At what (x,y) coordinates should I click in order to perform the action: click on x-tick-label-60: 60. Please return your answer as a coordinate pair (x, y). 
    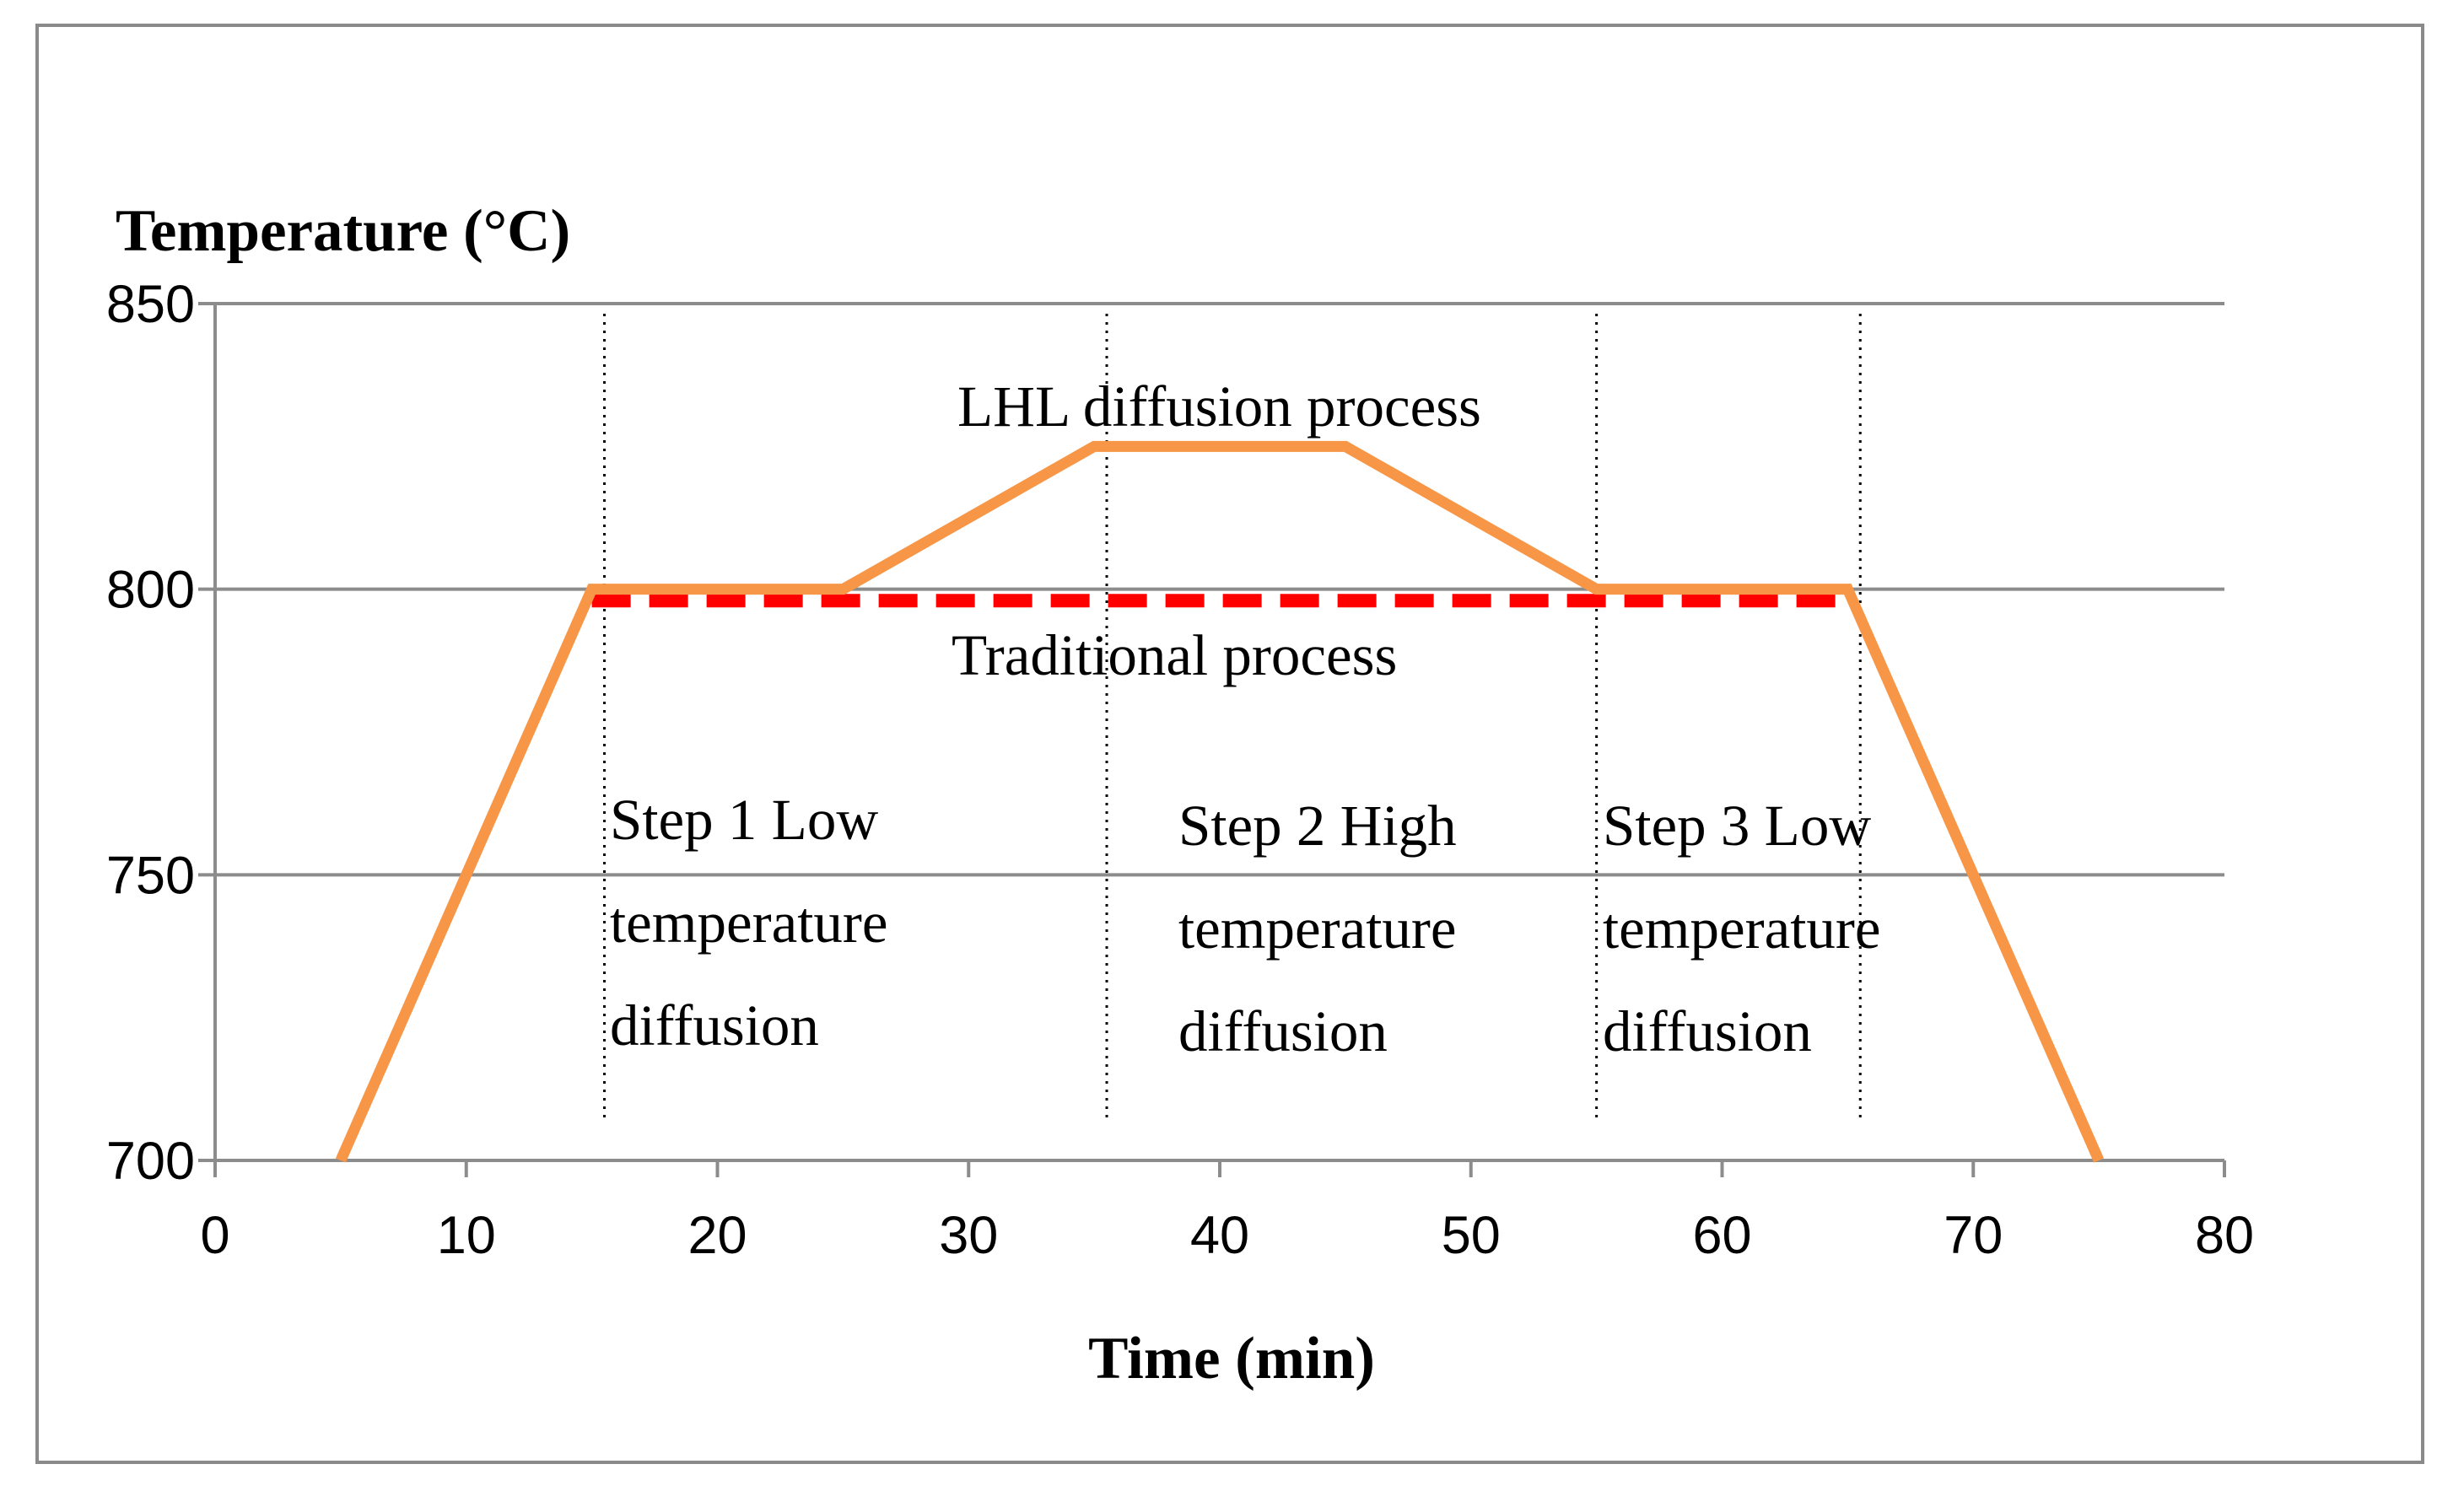
    Looking at the image, I should click on (1722, 1235).